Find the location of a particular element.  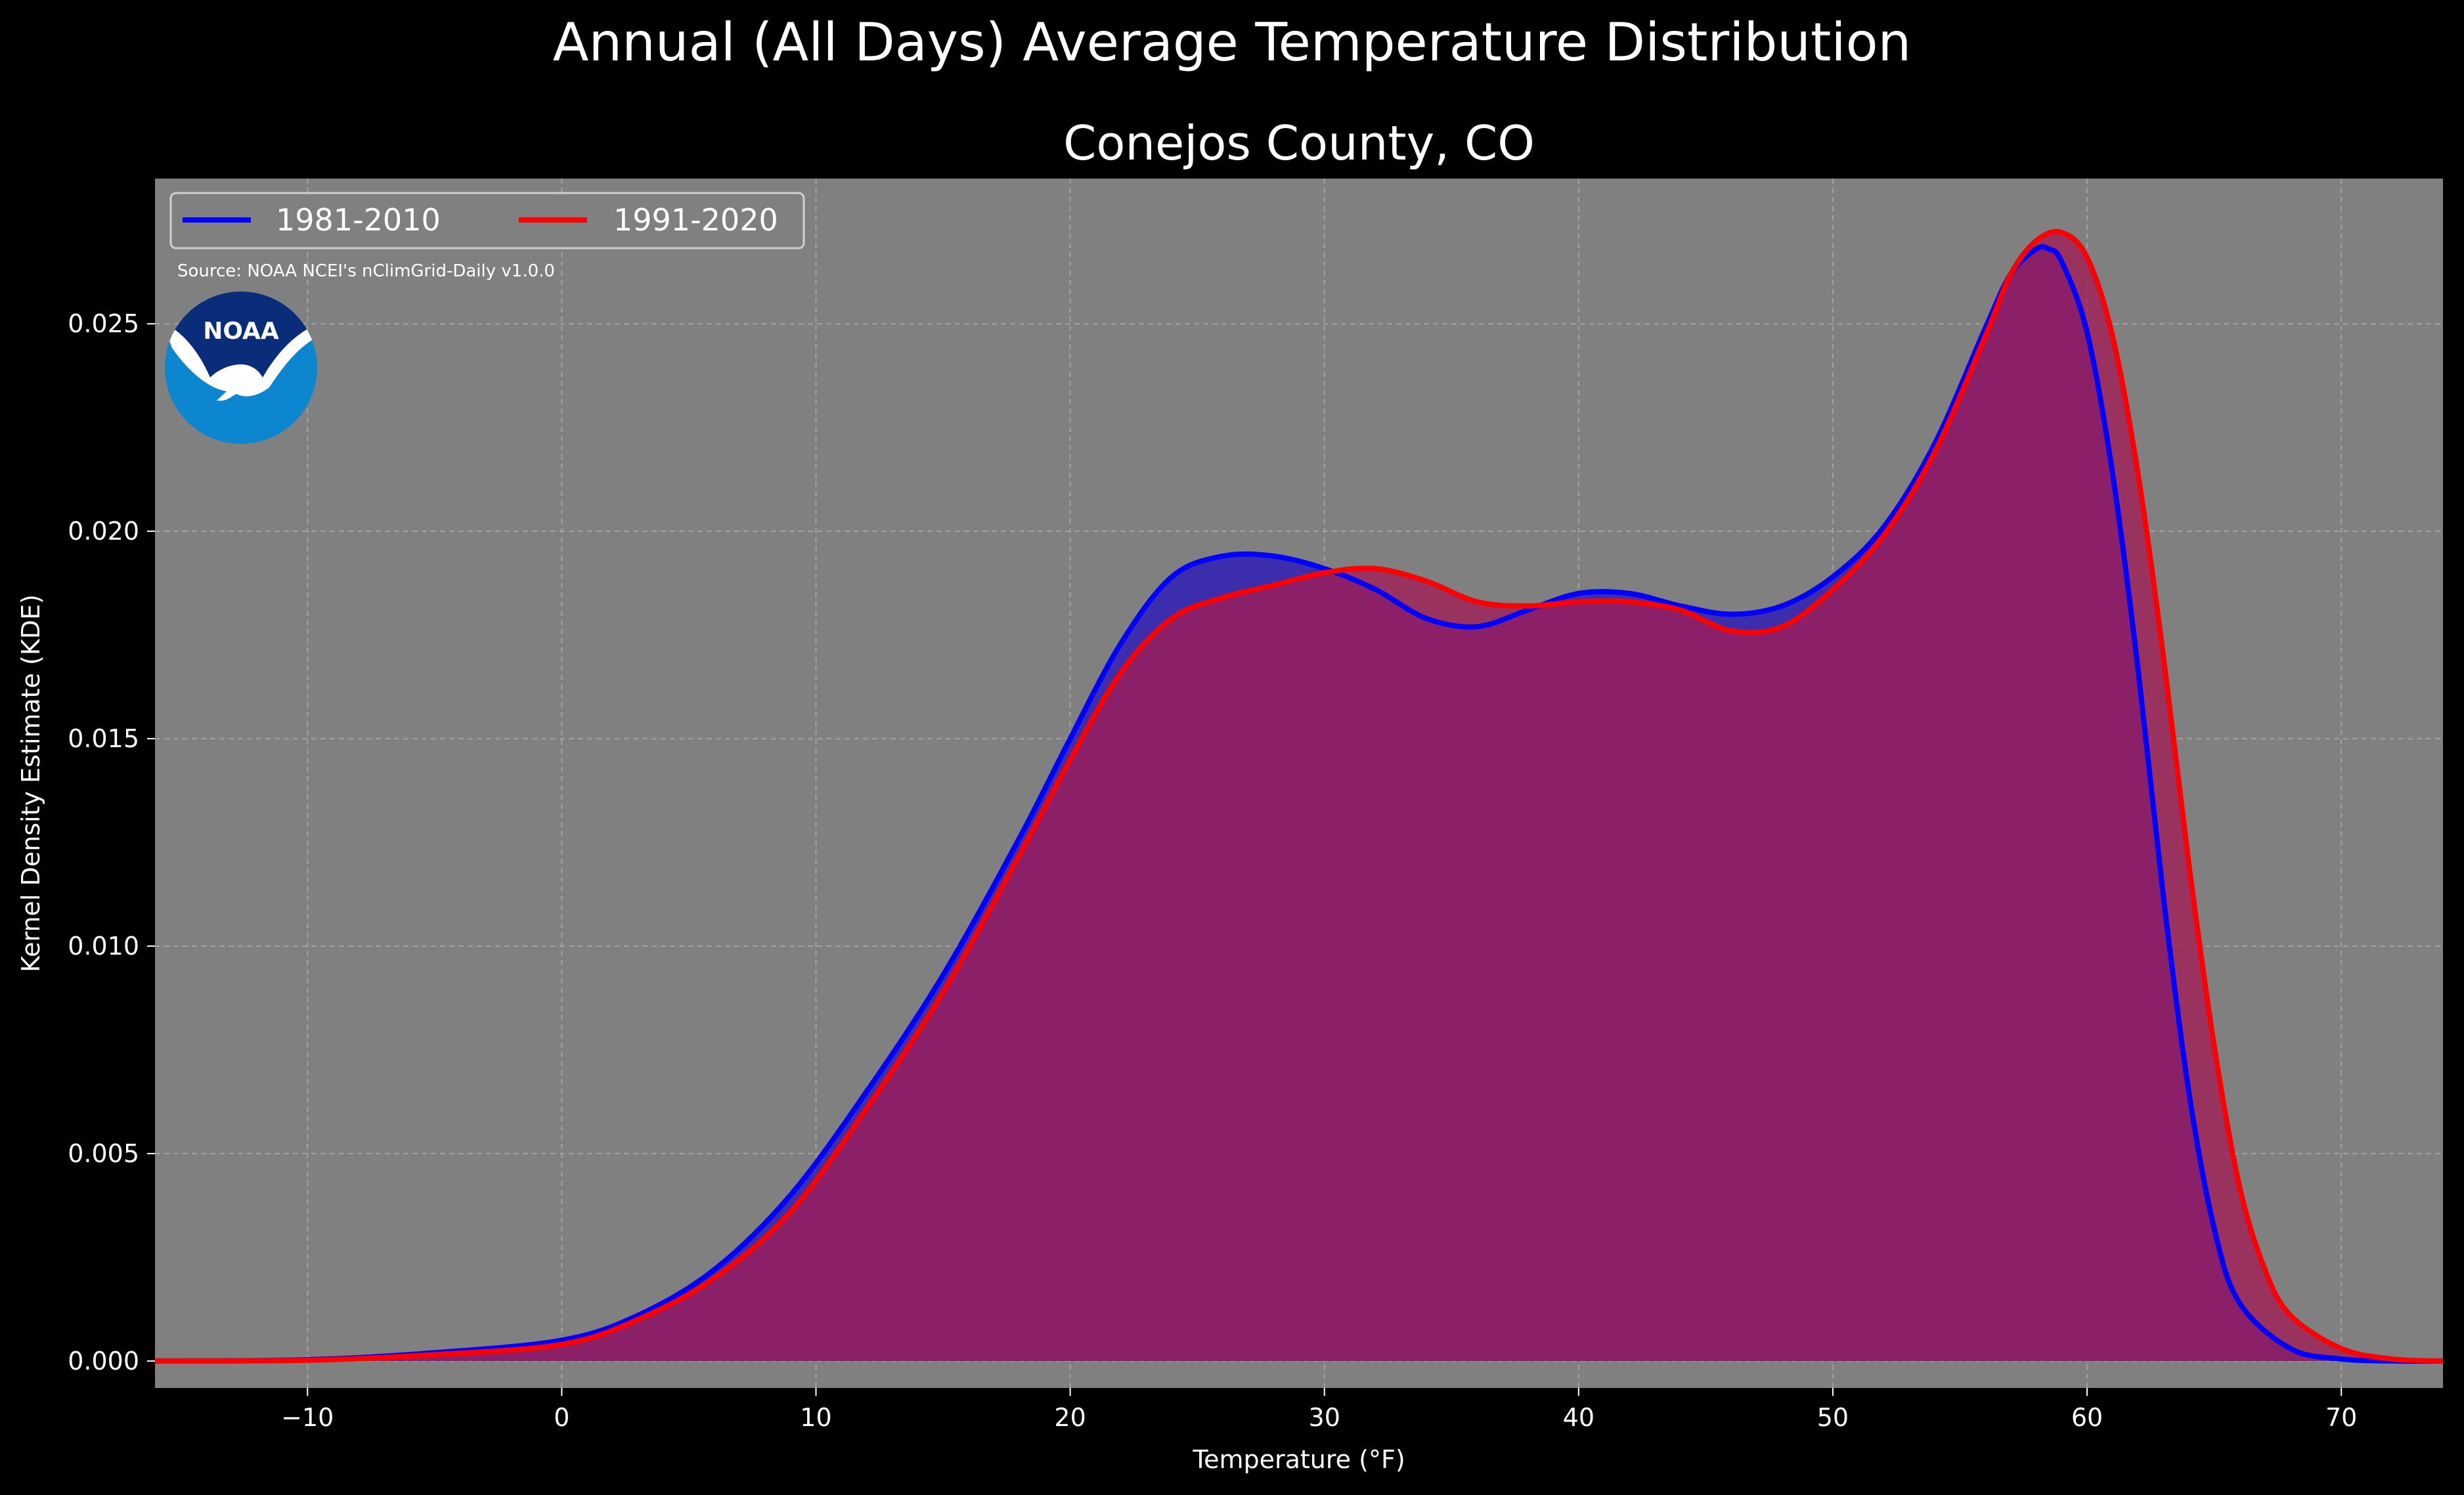

x-tick-label: 30 is located at coordinates (1324, 1417).